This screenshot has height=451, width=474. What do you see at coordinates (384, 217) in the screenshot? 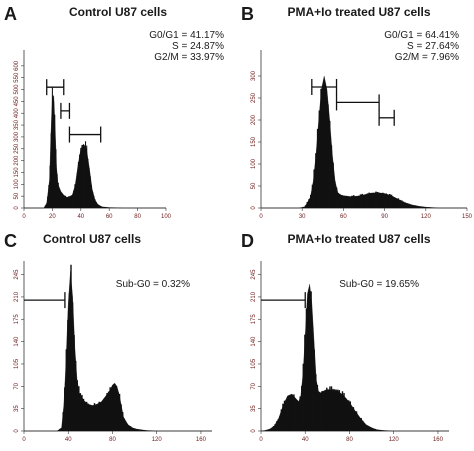
I see `x-tick-label: 90` at bounding box center [384, 217].